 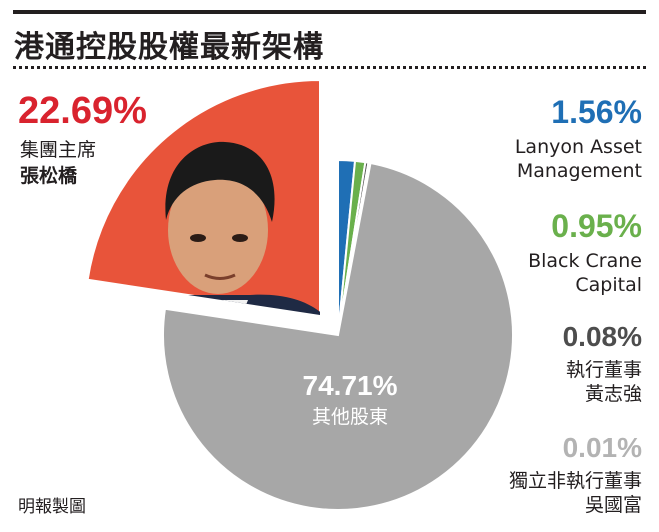 What do you see at coordinates (602, 336) in the screenshot?
I see `exec-pct-label: 0.08%` at bounding box center [602, 336].